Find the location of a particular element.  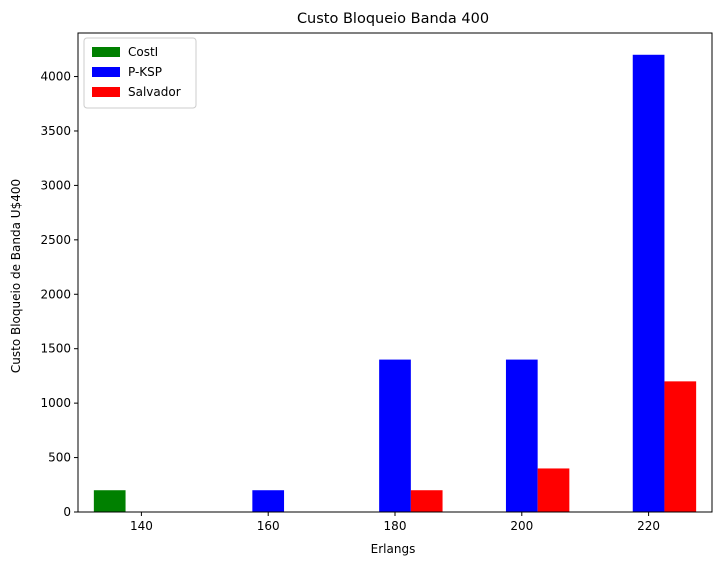

y-tick-label: 4000 is located at coordinates (55, 77).